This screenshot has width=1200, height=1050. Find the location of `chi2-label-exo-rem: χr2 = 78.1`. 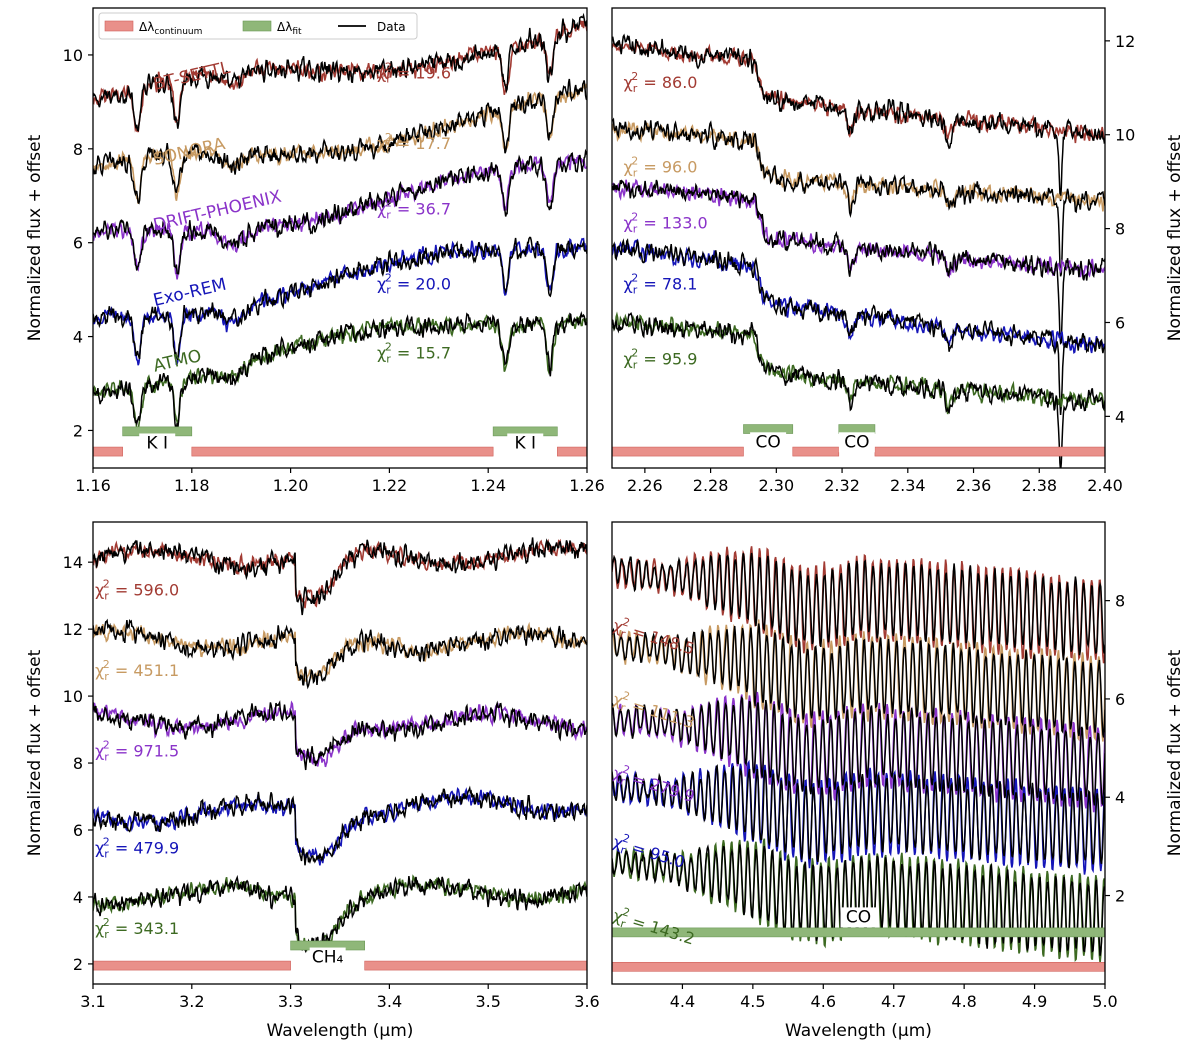

chi2-label-exo-rem: χr2 = 78.1 is located at coordinates (661, 284).